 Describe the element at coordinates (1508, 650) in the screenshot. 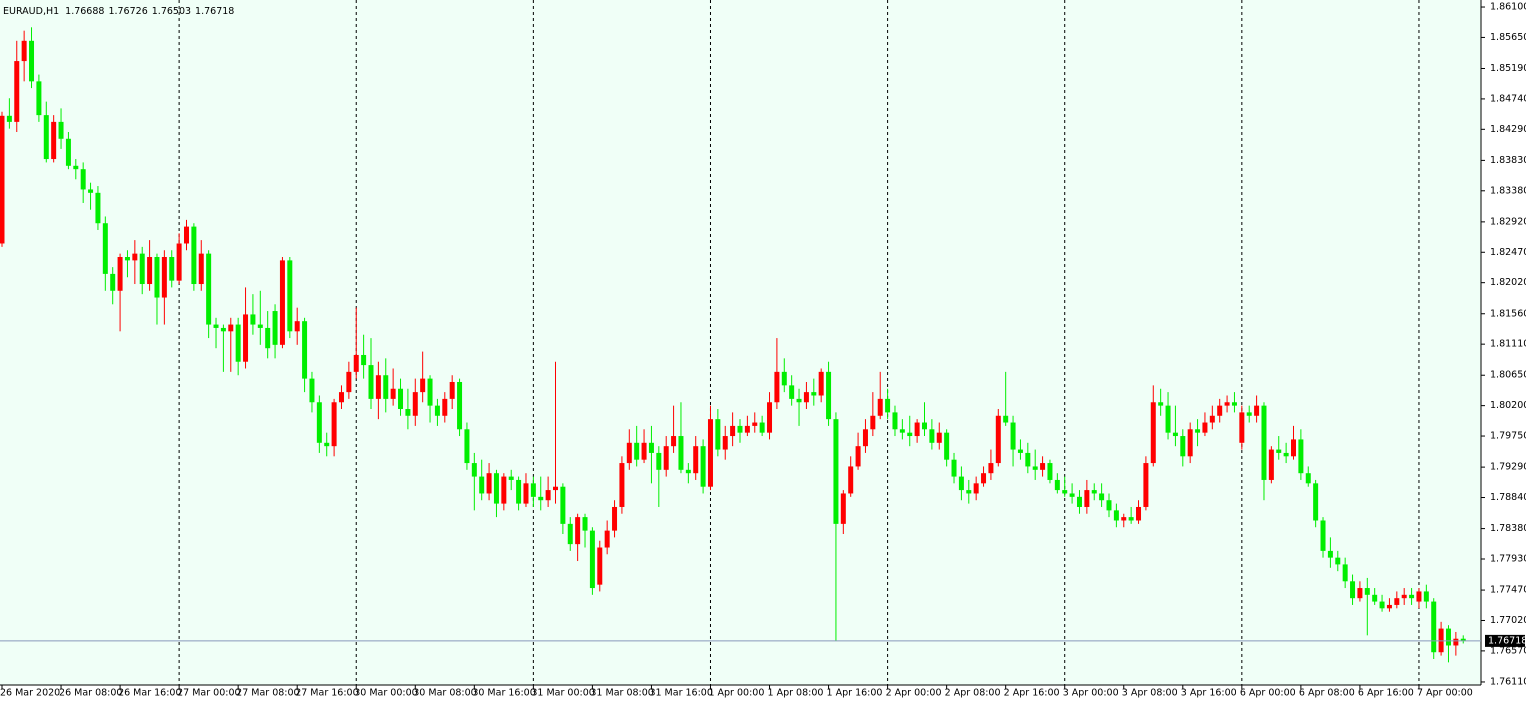

I see `y-tick-label: 1.76570` at that location.